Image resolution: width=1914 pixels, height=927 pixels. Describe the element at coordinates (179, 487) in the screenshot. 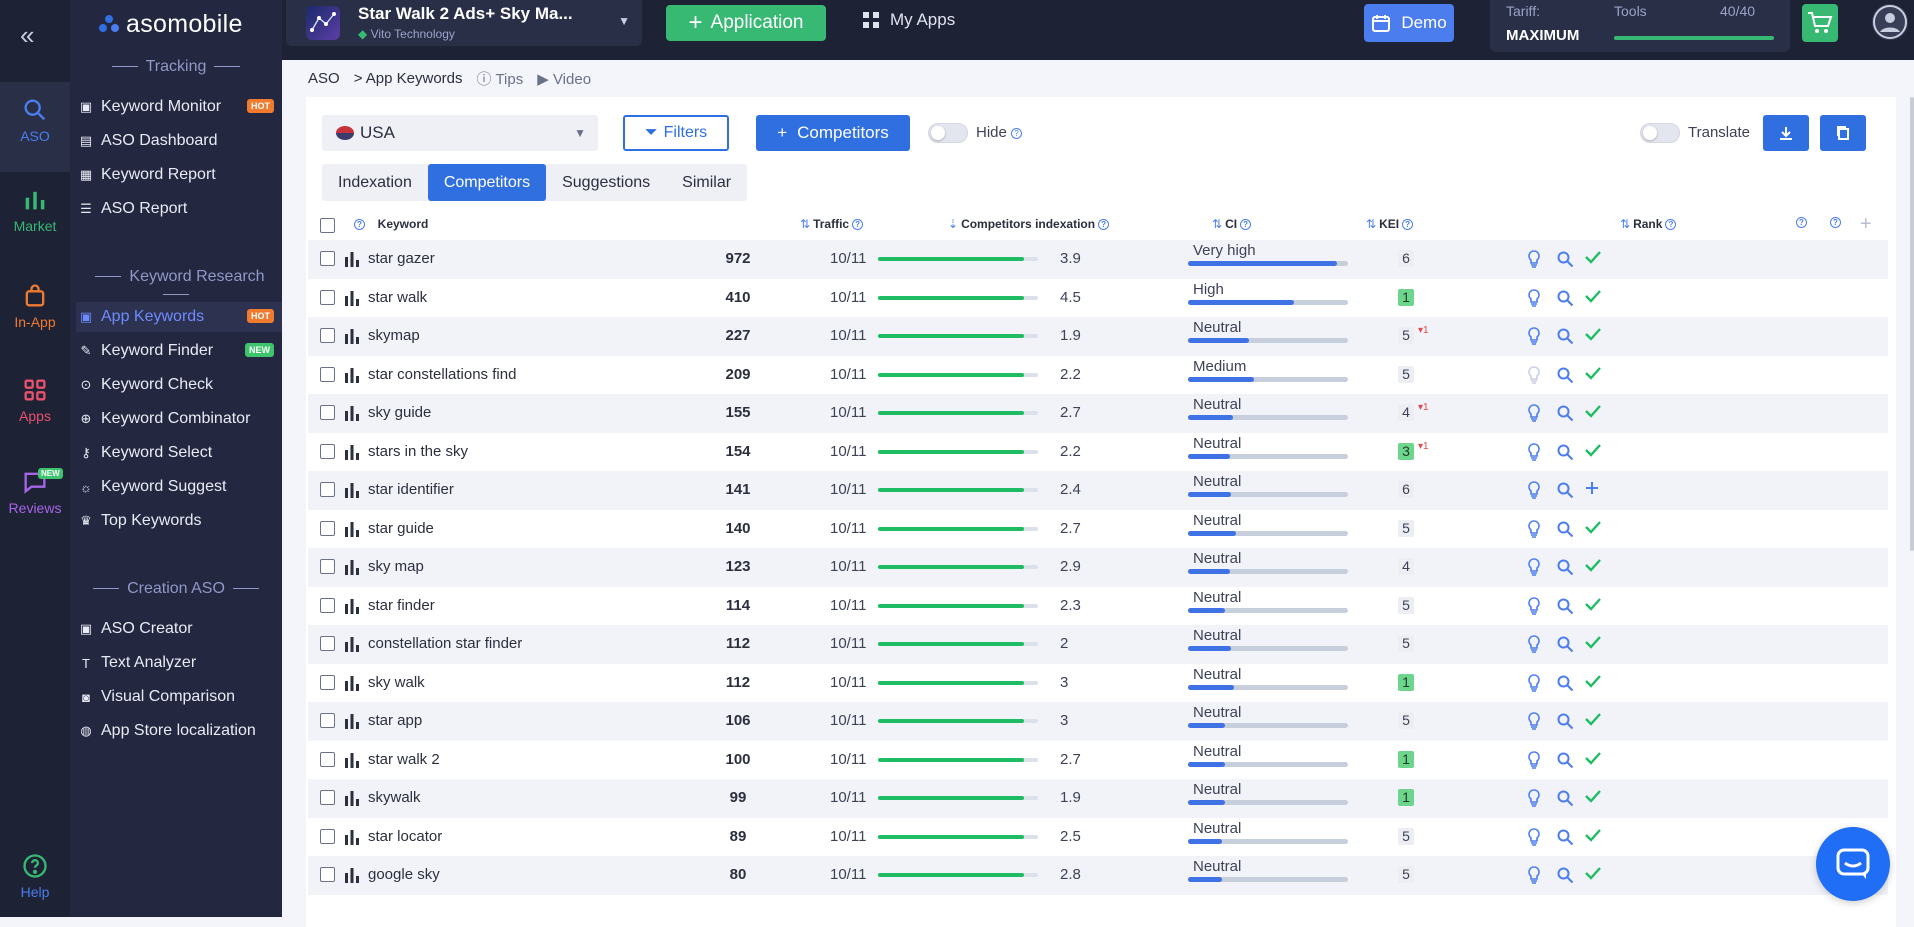

I see `sidebar-item-keyword-suggest: ☼ Keyword Suggest` at that location.